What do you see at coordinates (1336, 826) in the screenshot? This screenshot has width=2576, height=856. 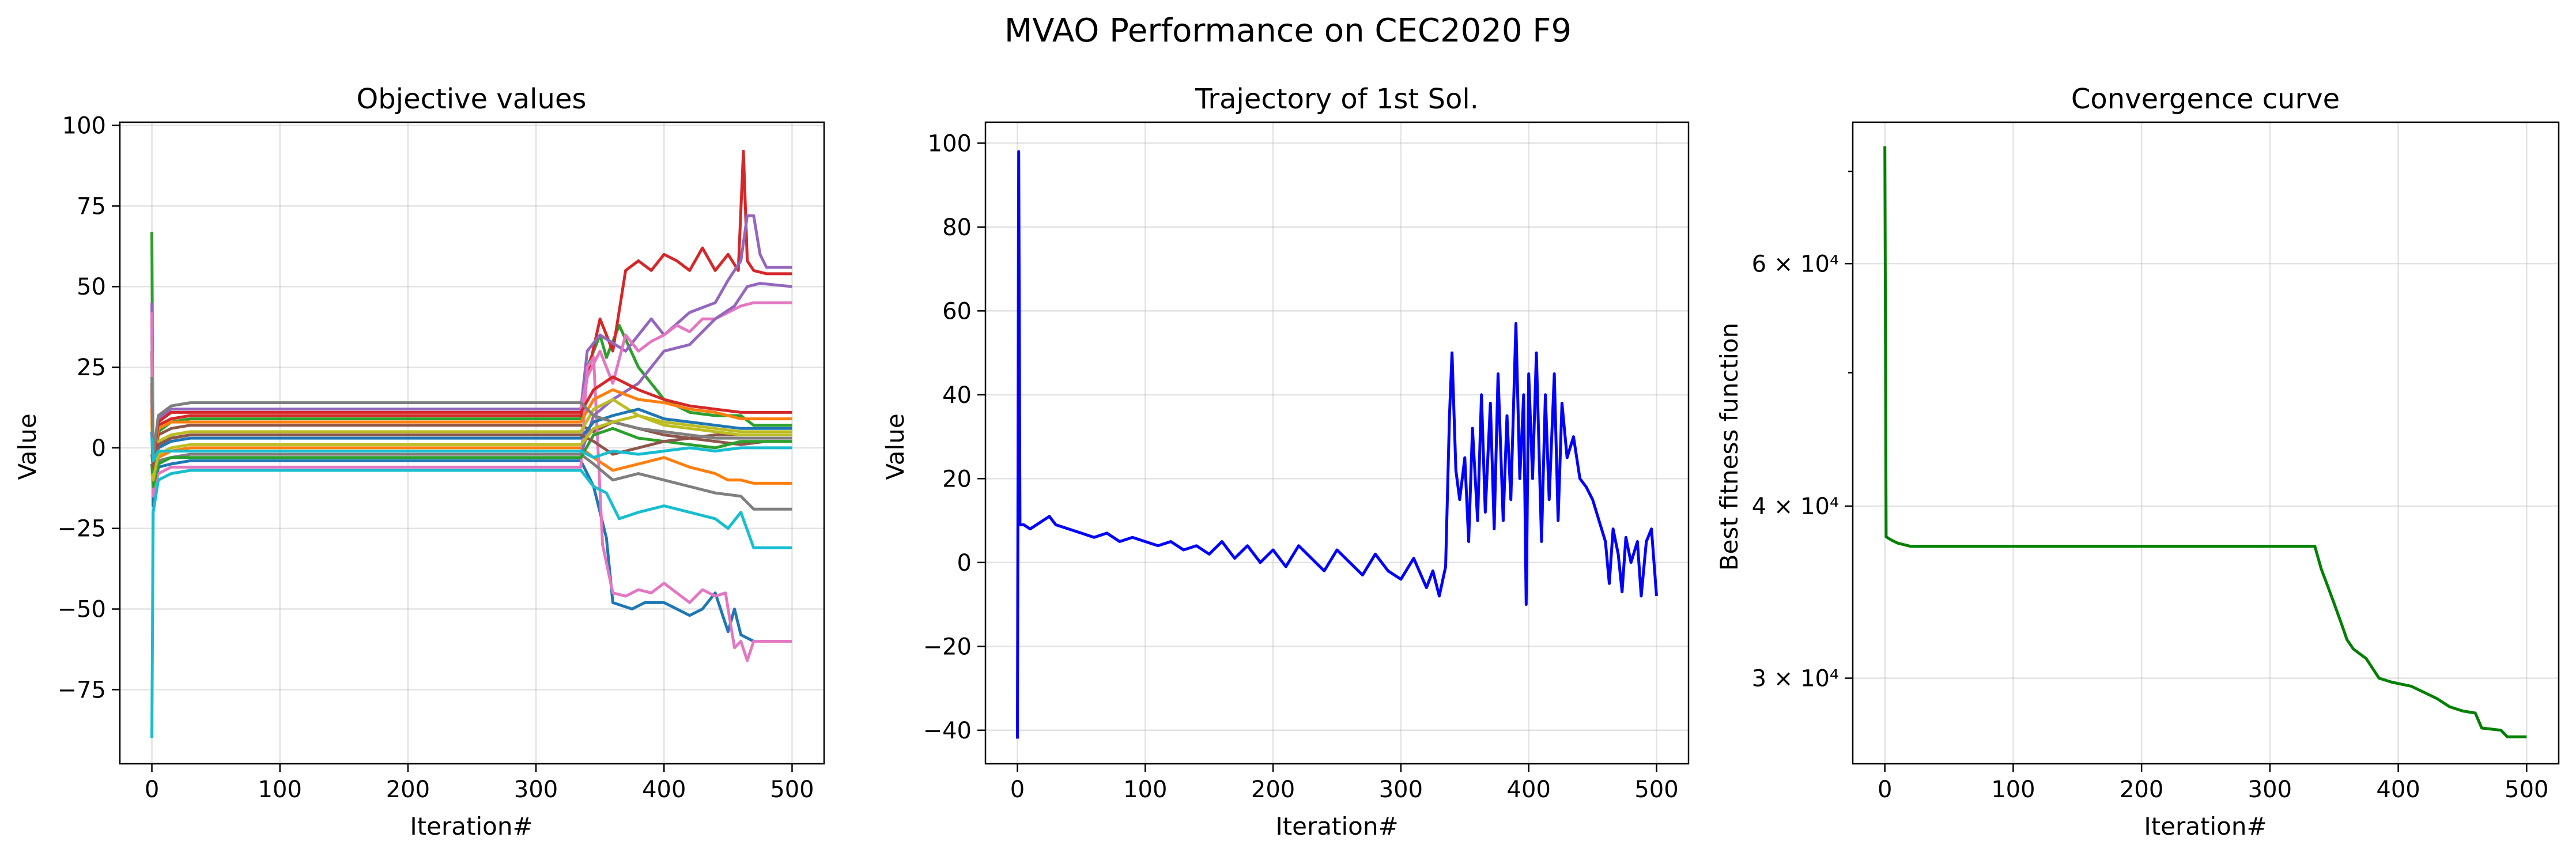 I see `trajectory-x-axis-label: Iteration#` at bounding box center [1336, 826].